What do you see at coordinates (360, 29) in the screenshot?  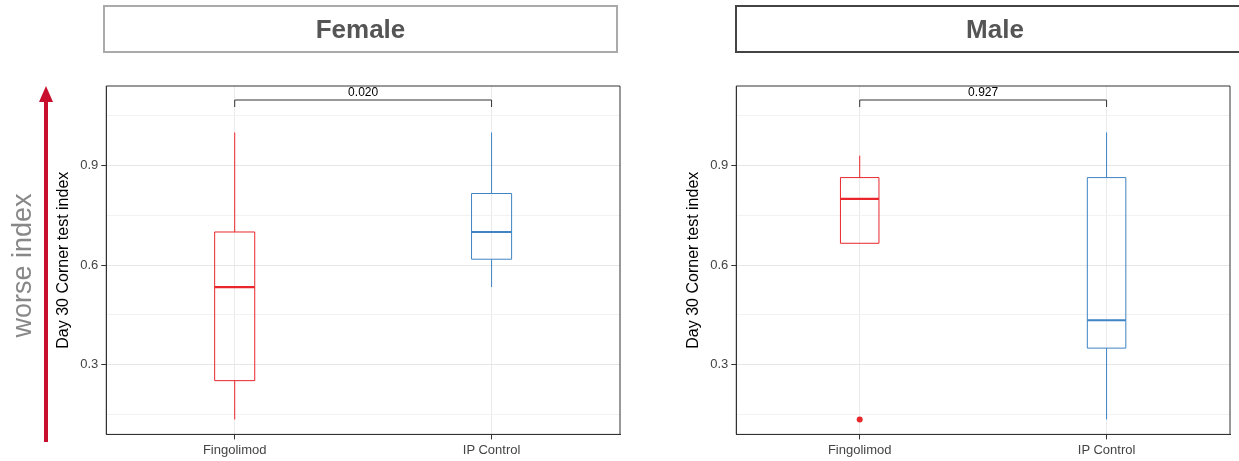 I see `chart-title: Female` at bounding box center [360, 29].